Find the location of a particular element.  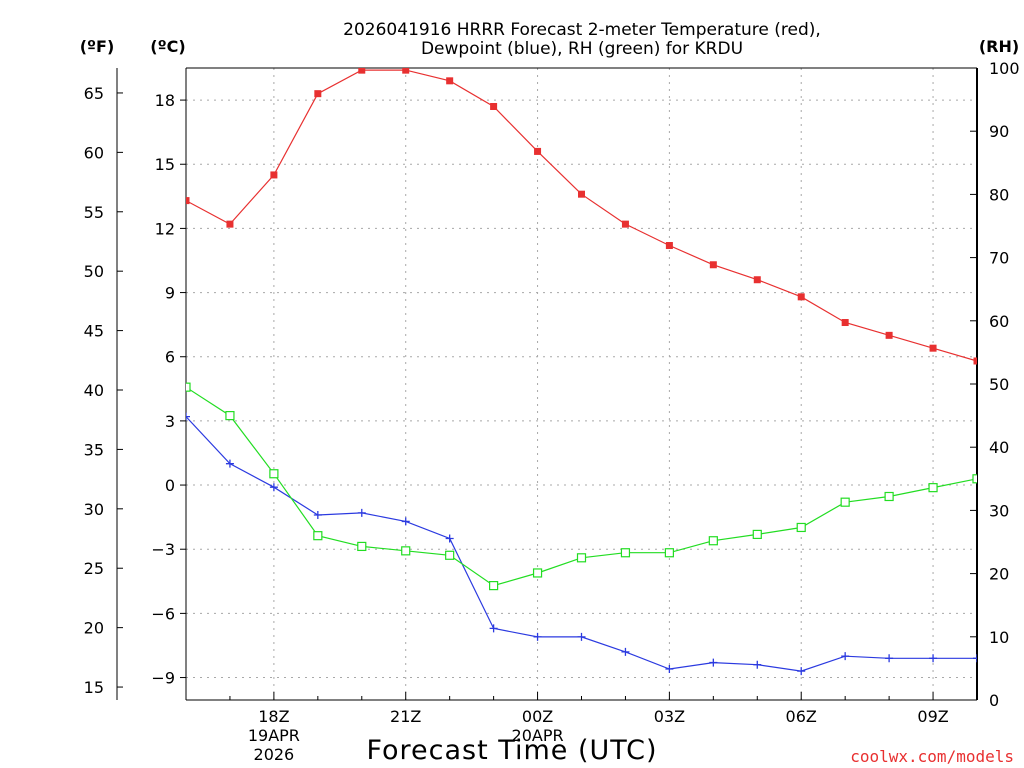

fahrenheit-tick-label: 25 is located at coordinates (94, 568).